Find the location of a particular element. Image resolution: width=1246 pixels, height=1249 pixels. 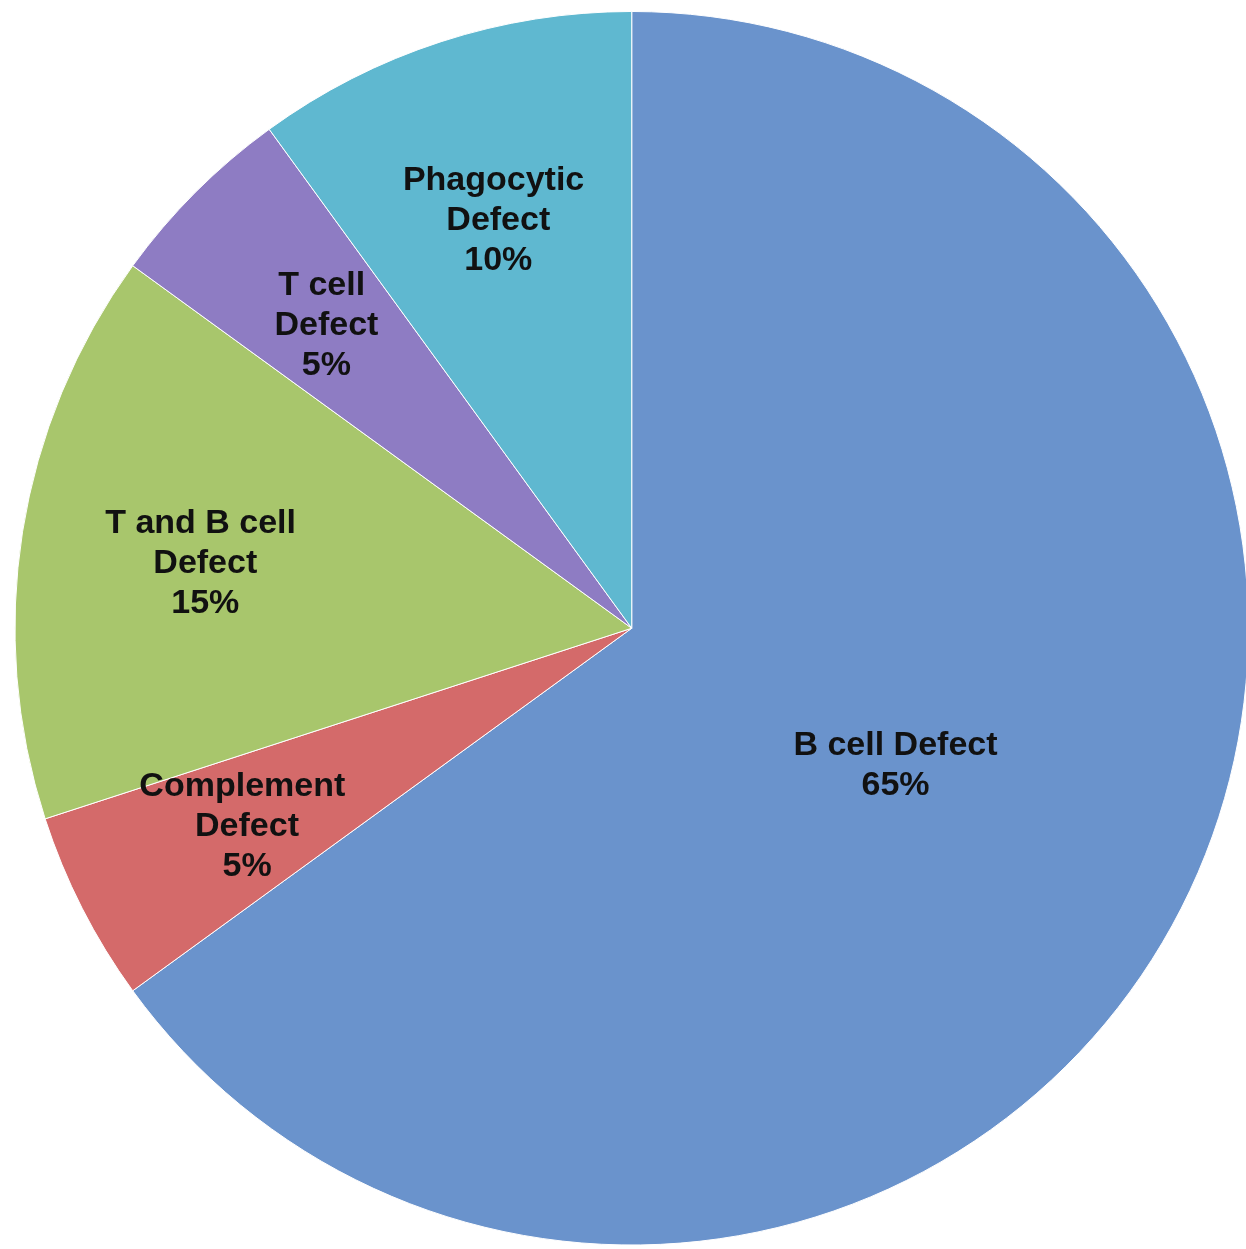

data-label: 10% is located at coordinates (498, 257).